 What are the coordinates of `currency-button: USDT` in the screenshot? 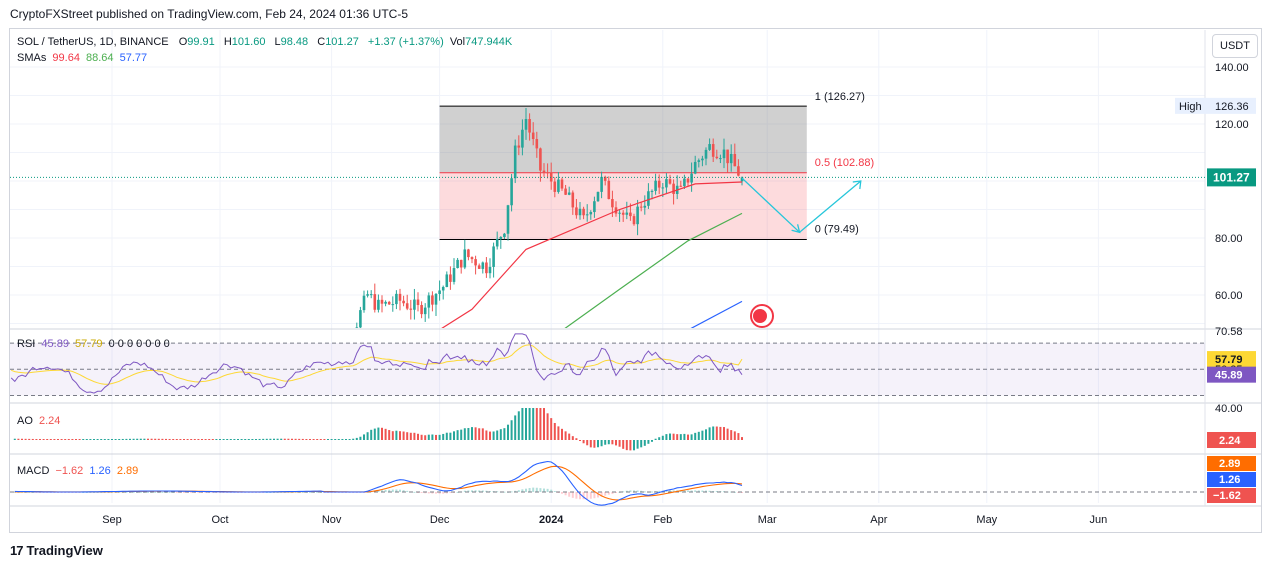 It's located at (1235, 46).